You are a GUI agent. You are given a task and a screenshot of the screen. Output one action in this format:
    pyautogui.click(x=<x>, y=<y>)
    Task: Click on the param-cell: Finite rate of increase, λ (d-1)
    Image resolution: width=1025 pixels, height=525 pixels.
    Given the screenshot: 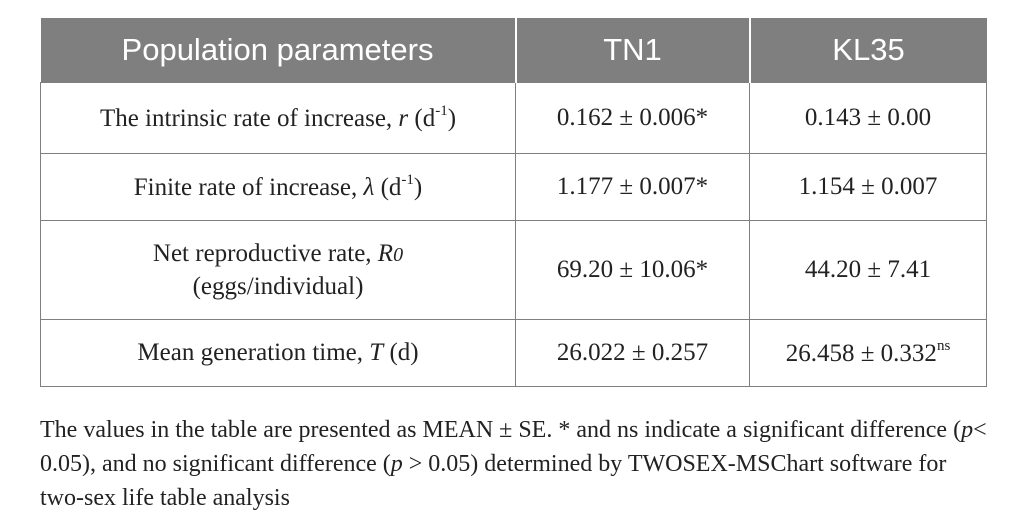 What is the action you would take?
    pyautogui.click(x=278, y=187)
    